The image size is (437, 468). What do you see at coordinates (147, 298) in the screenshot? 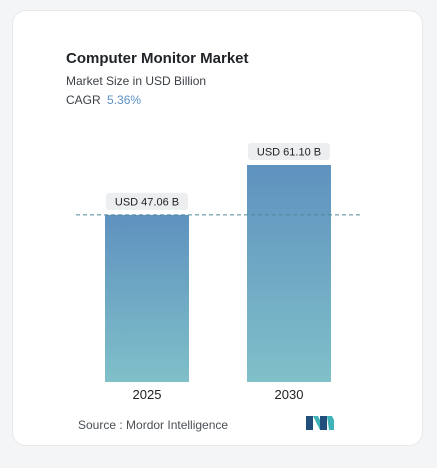
I see `bar-2025` at bounding box center [147, 298].